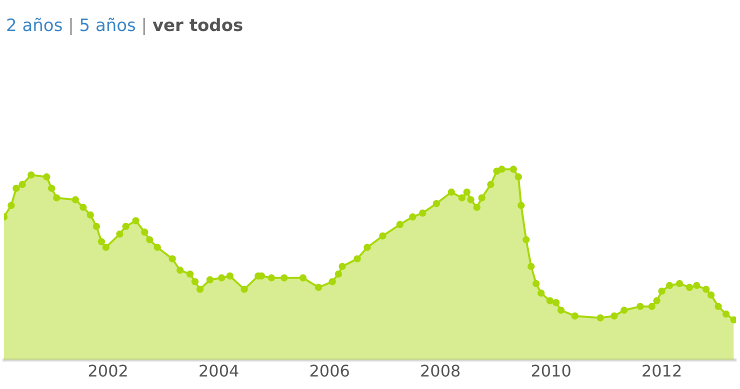 Image resolution: width=740 pixels, height=389 pixels. Describe the element at coordinates (108, 371) in the screenshot. I see `x-tick-label: 2002` at that location.